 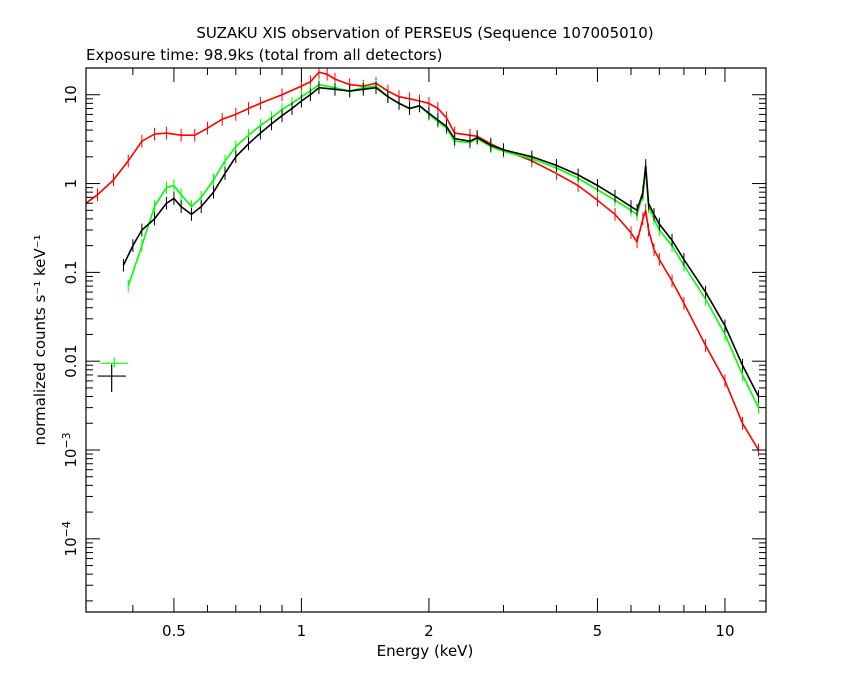 I want to click on y-tick-label: 0.01, so click(x=71, y=360).